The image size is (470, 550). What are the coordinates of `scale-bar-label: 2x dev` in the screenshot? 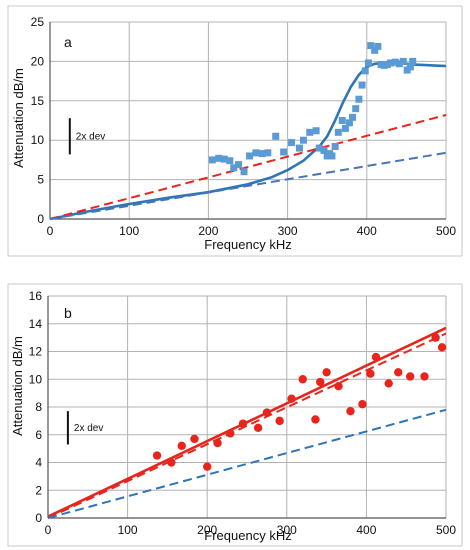 It's located at (90, 136).